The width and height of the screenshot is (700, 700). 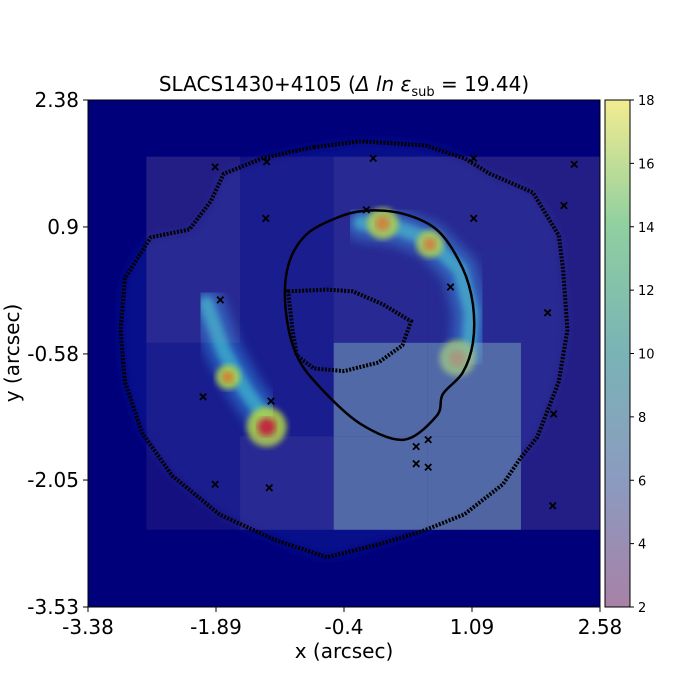 What do you see at coordinates (343, 627) in the screenshot?
I see `x-tick-label: -0.4` at bounding box center [343, 627].